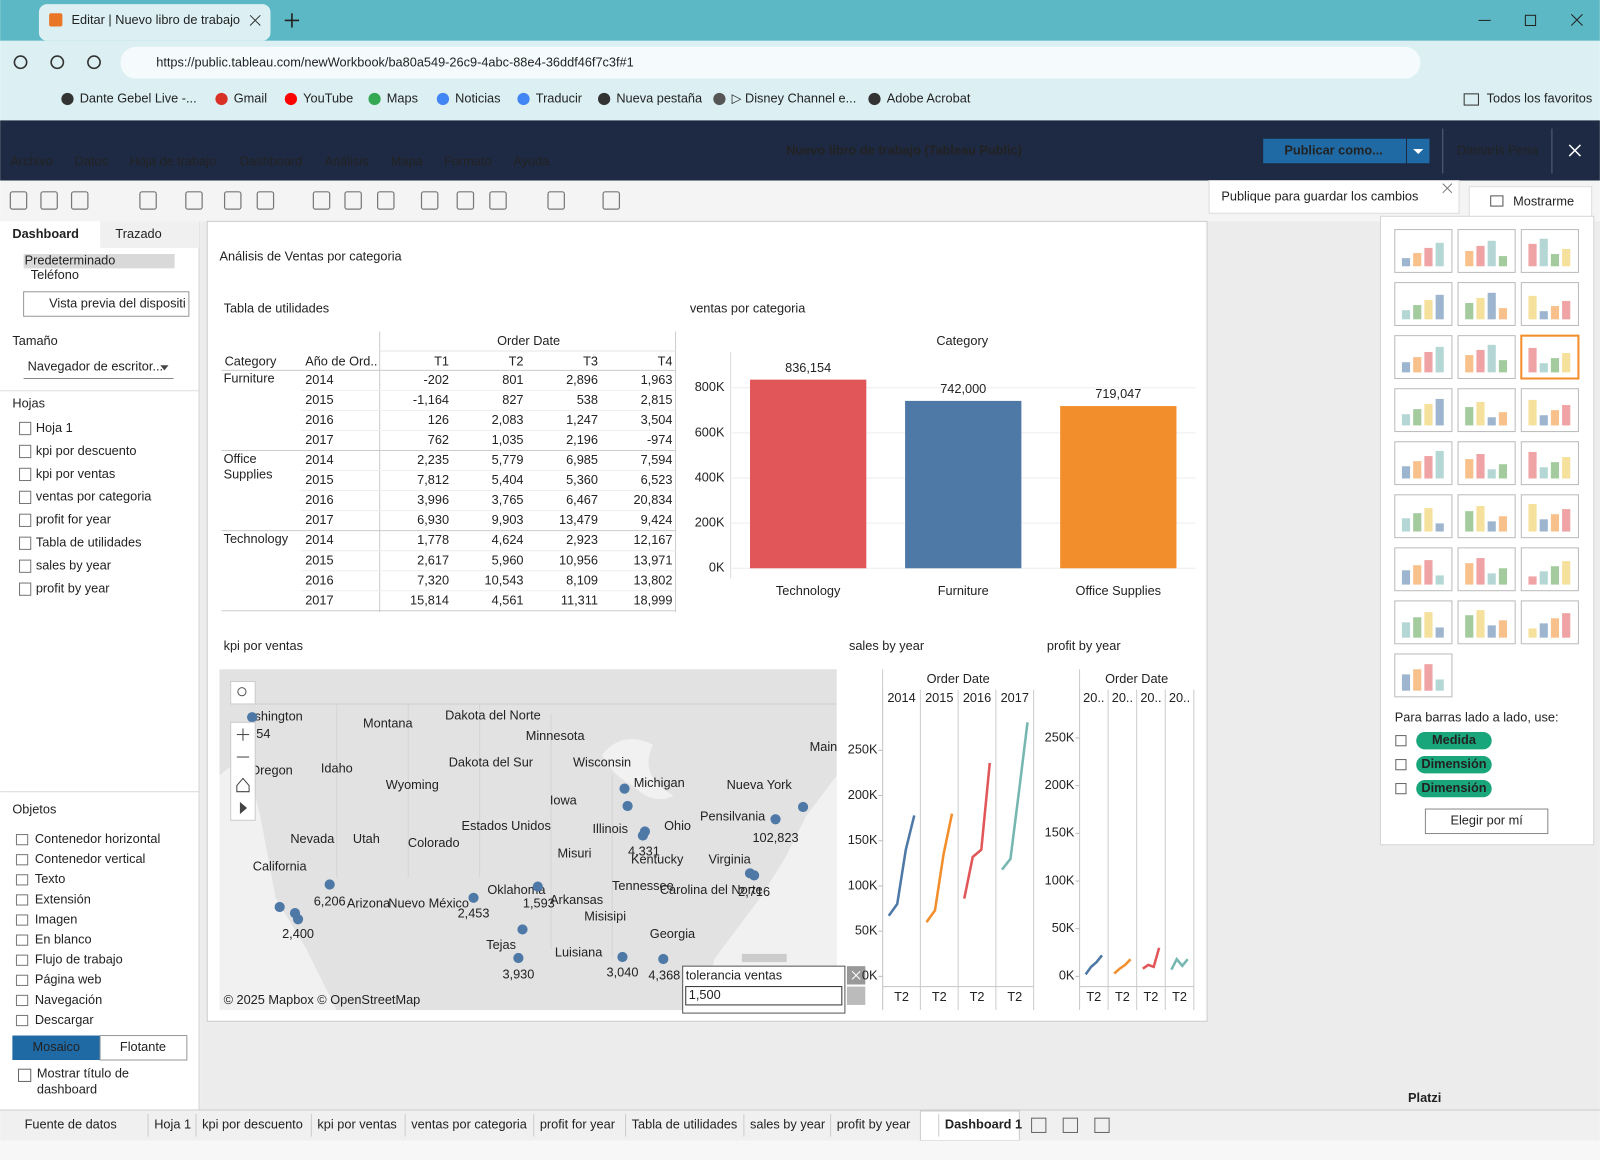  I want to click on sheet-item: Tabla de utilidades, so click(89, 542).